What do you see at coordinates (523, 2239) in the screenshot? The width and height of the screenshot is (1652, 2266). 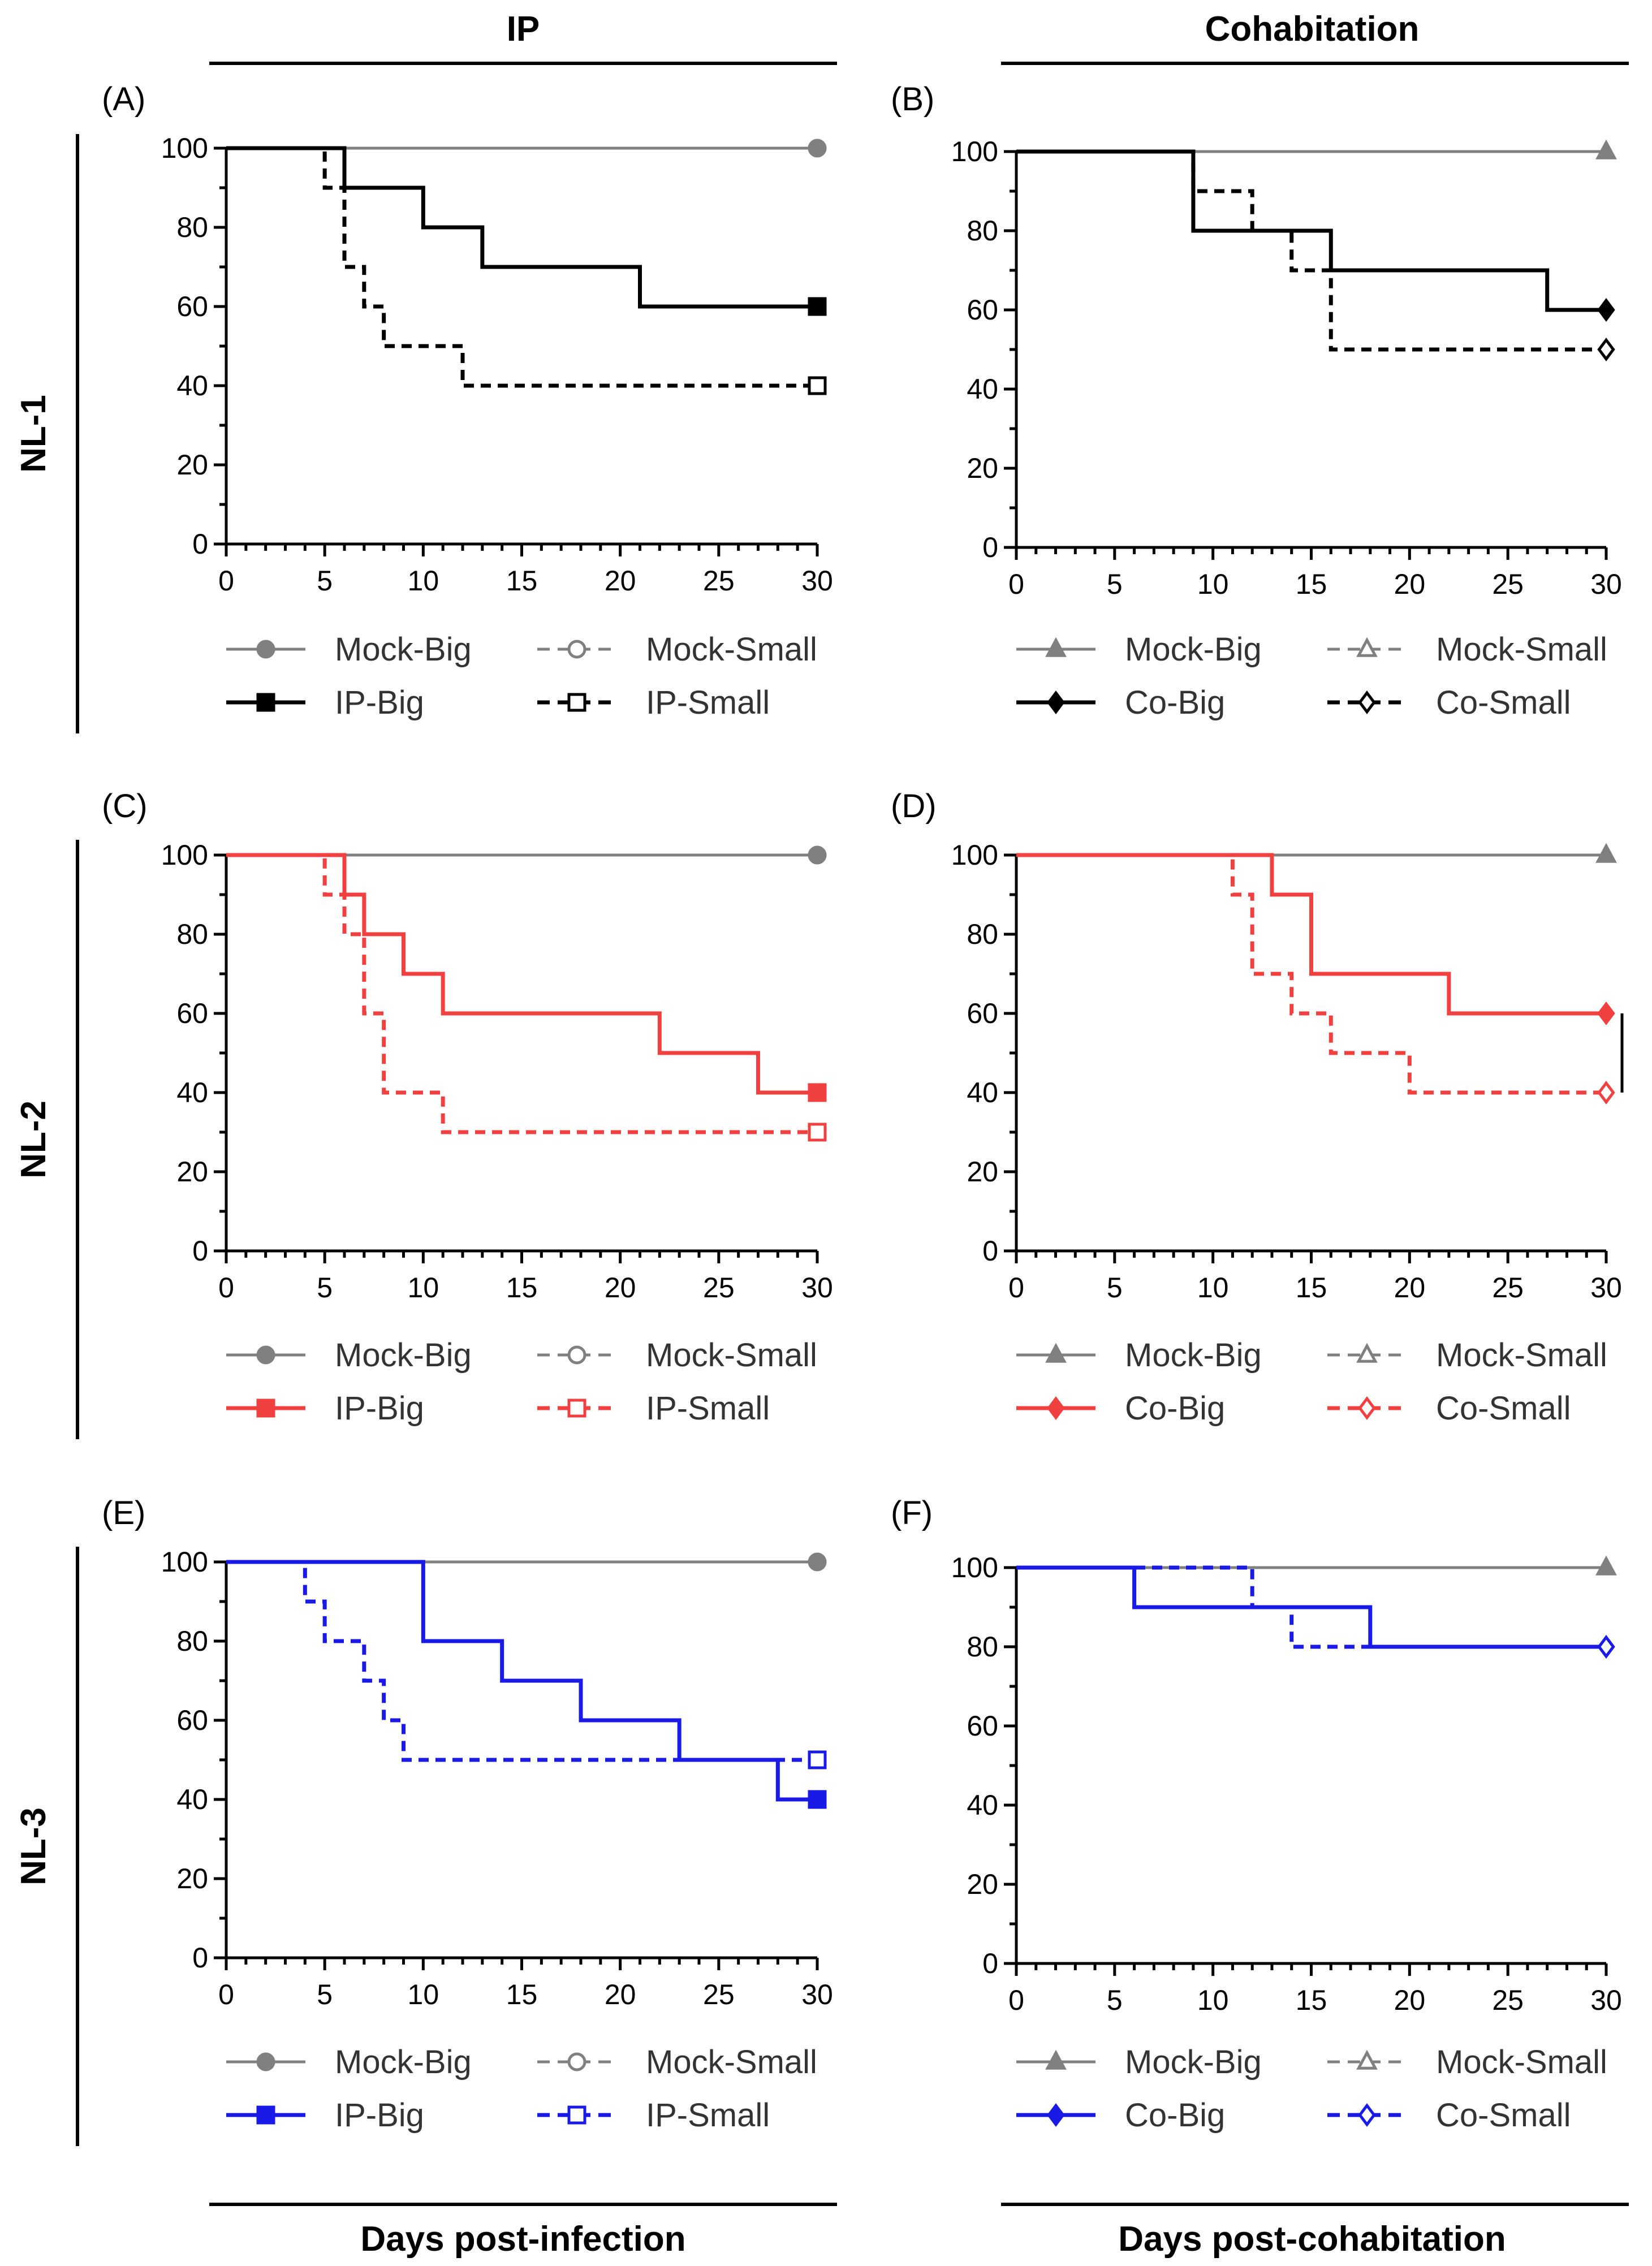 I see `footer-days-post-infection: Days post-infection` at bounding box center [523, 2239].